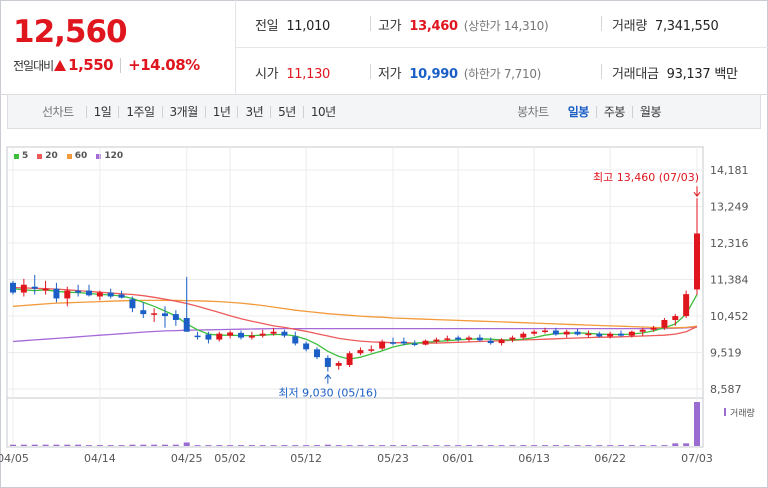  What do you see at coordinates (459, 72) in the screenshot?
I see `low-cell: 저가 10,990 (하한가 7,710)` at bounding box center [459, 72].